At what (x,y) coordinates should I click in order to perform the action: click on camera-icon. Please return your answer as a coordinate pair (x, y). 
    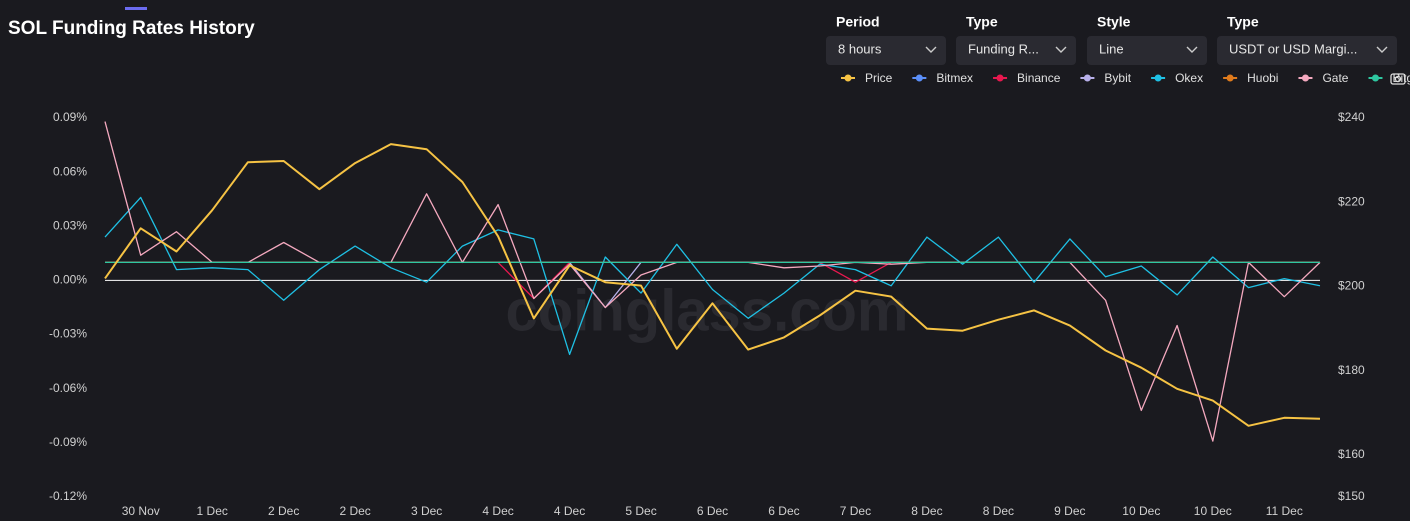
    Looking at the image, I should click on (1398, 79).